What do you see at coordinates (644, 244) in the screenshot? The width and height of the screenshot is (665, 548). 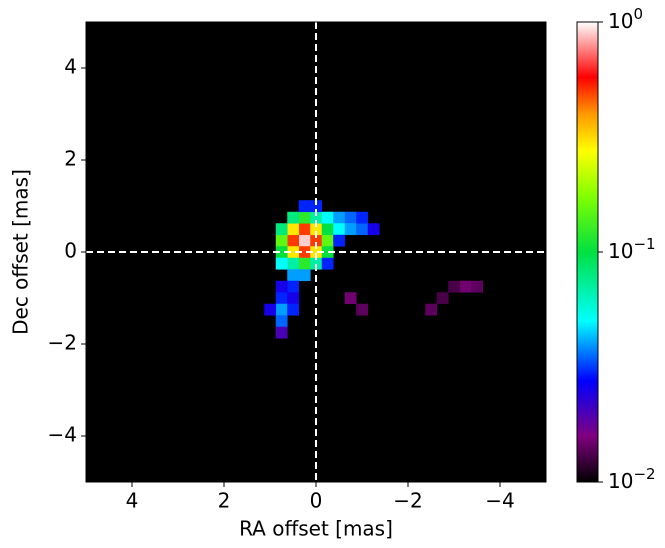 I see `colorbar-tick-exponent: −1` at bounding box center [644, 244].